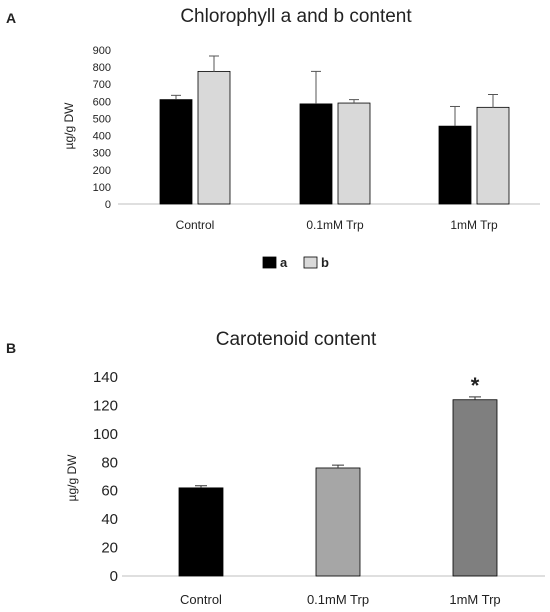 This screenshot has height=612, width=550. I want to click on chart-b-ylabel: µg/g DW, so click(72, 478).